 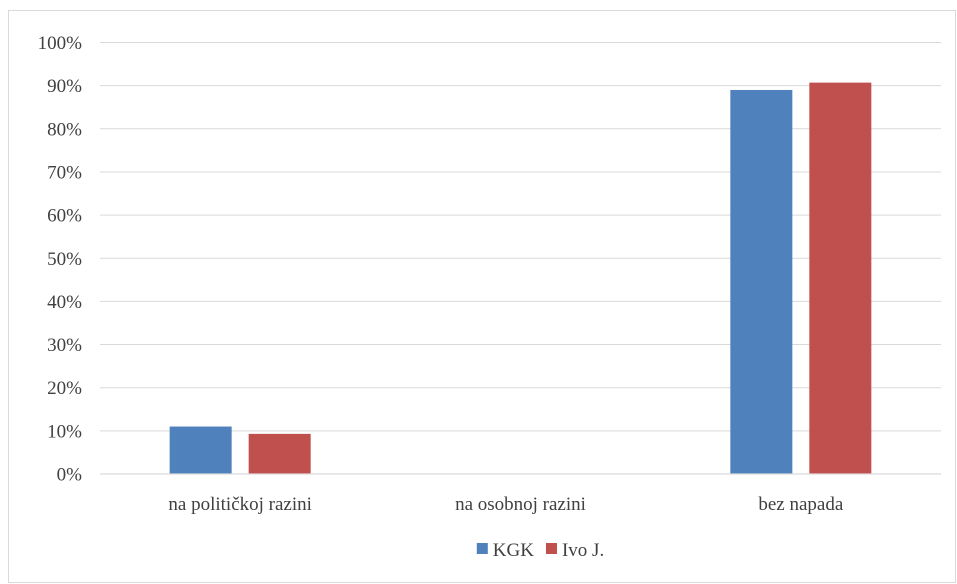 What do you see at coordinates (240, 504) in the screenshot?
I see `x-category-label: na političkoj razini` at bounding box center [240, 504].